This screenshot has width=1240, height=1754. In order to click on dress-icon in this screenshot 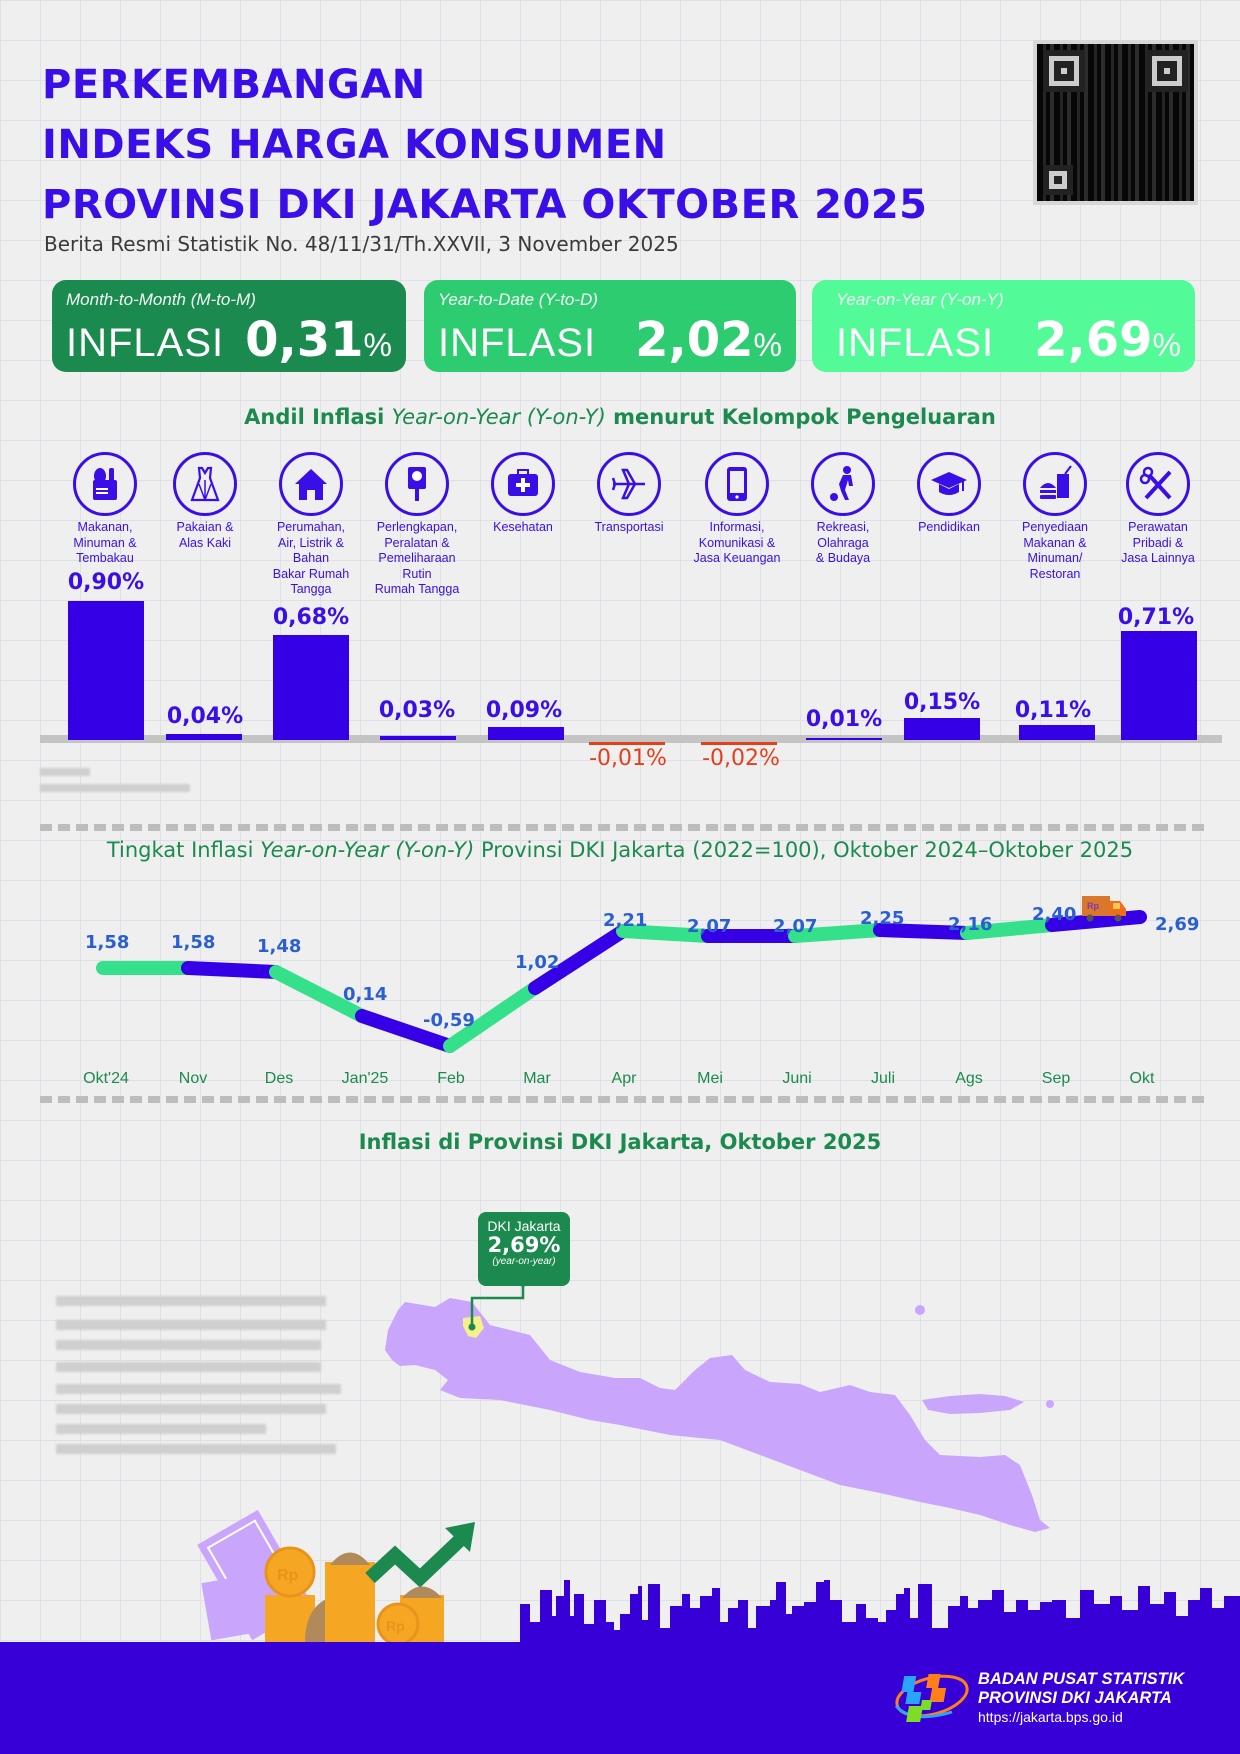, I will do `click(205, 484)`.